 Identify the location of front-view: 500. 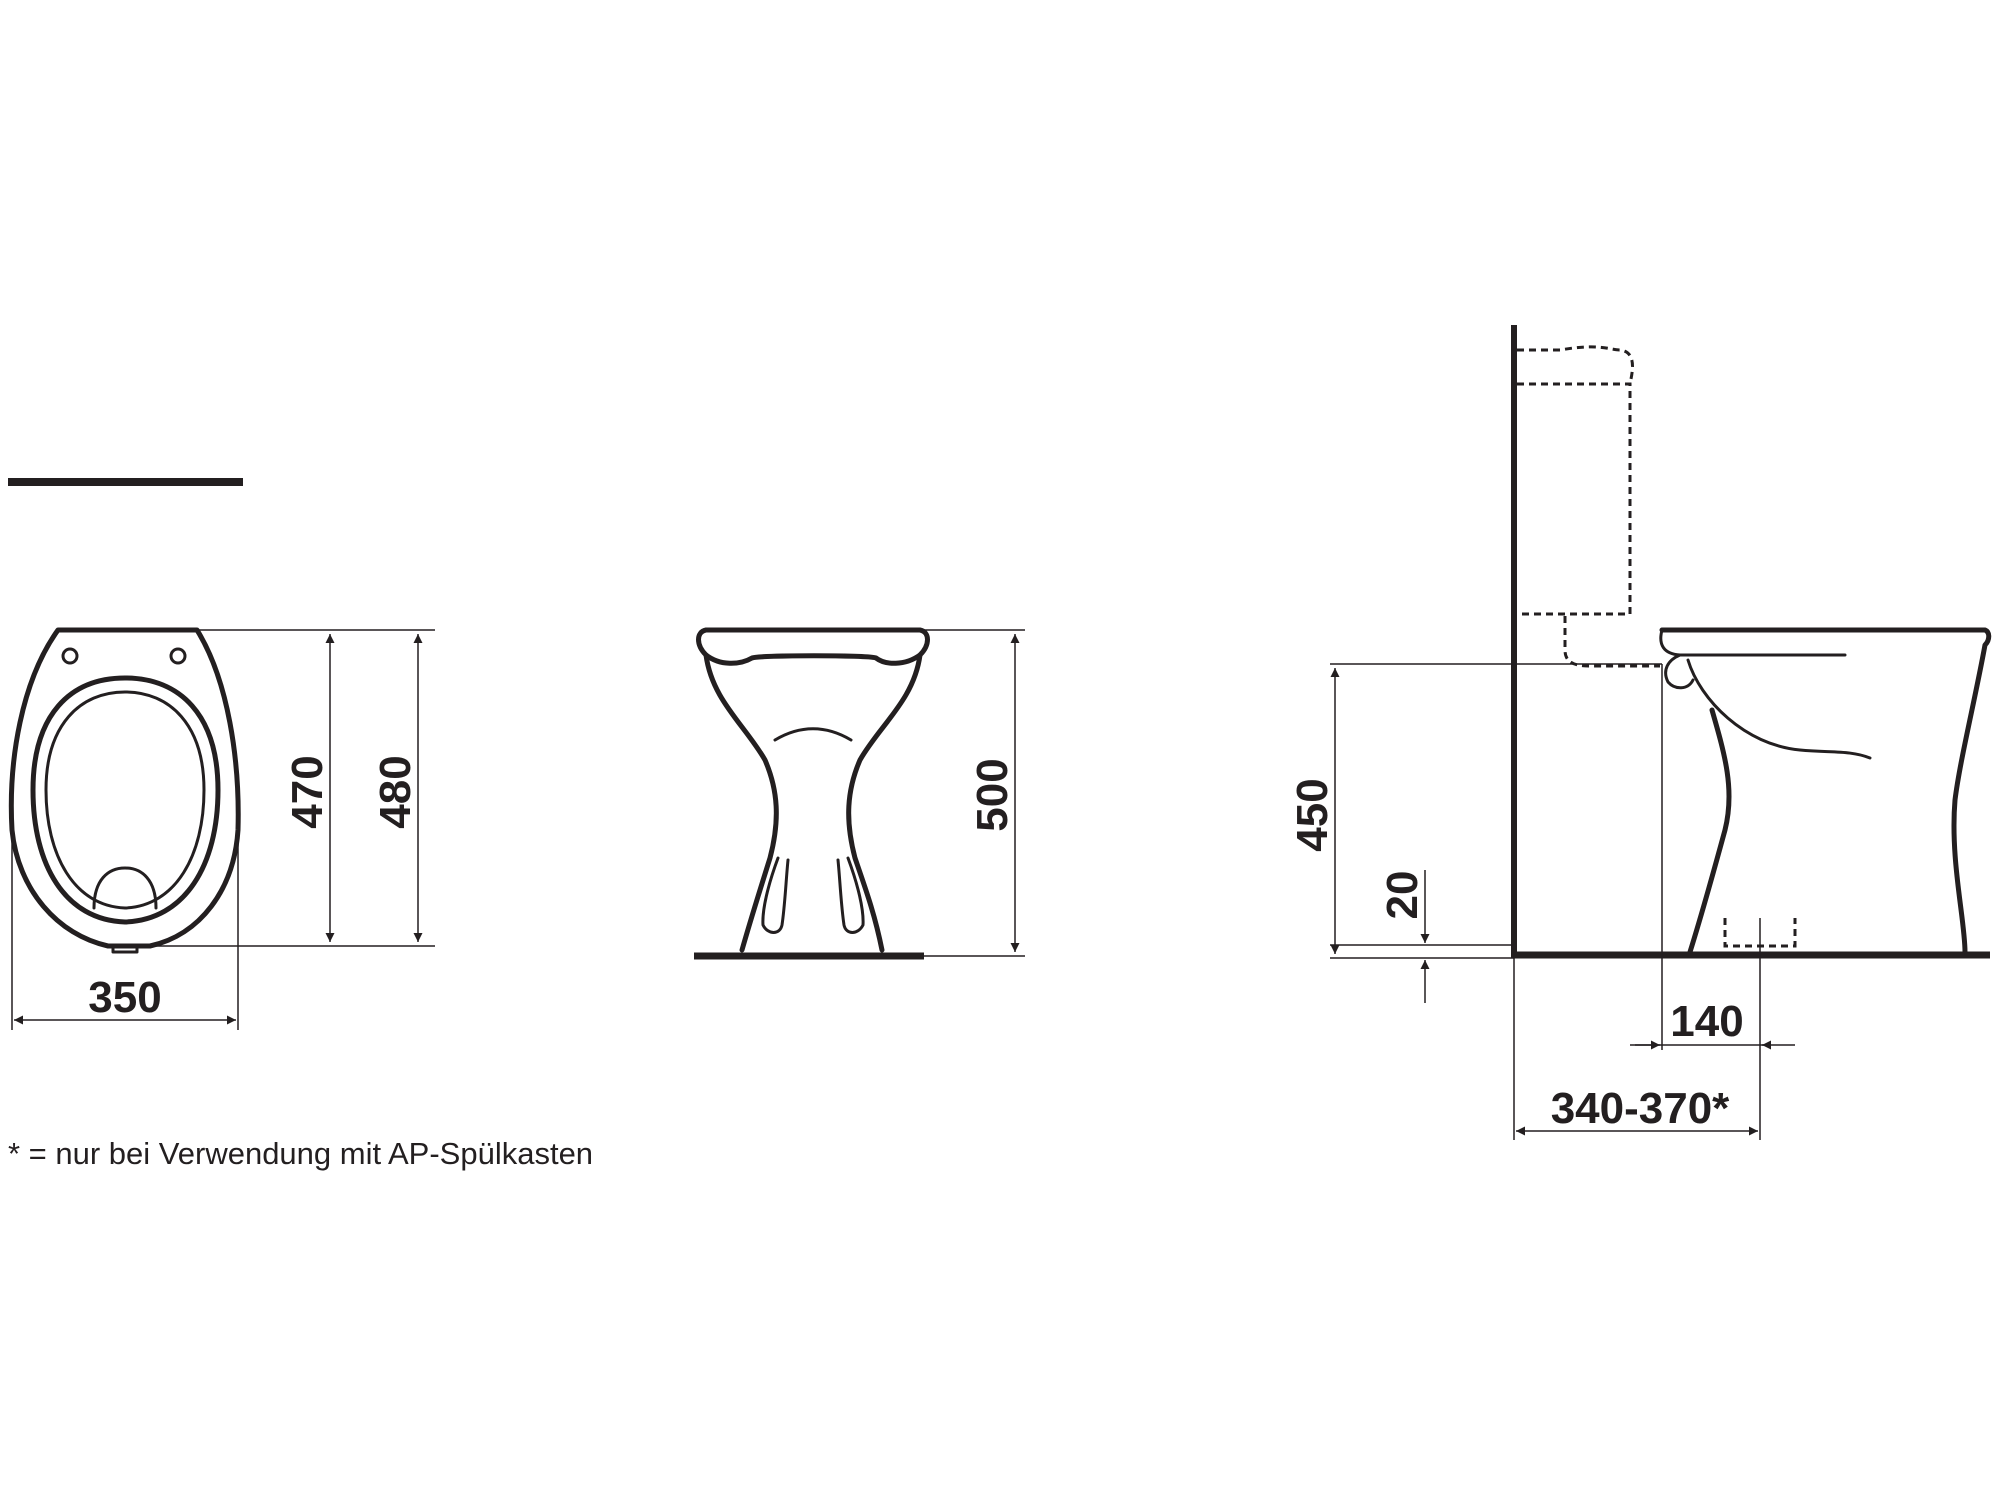
(859, 793).